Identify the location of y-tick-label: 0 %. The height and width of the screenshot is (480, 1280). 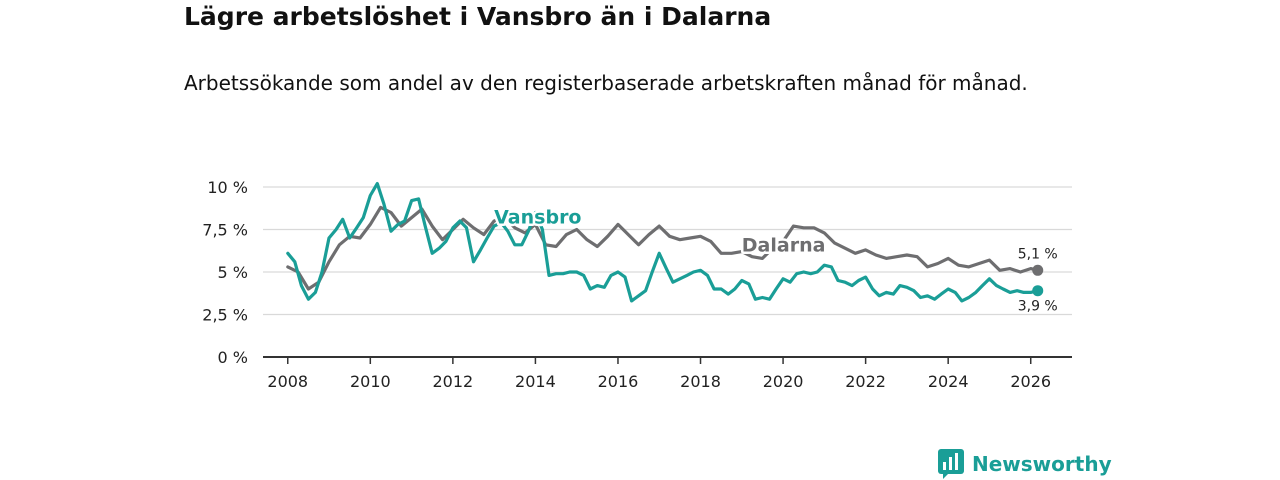
(233, 357).